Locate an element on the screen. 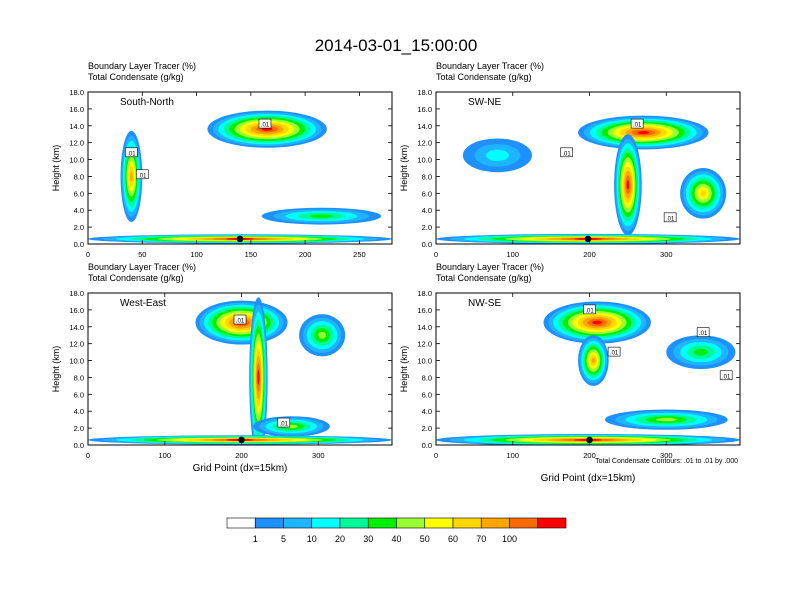 The image size is (792, 612). colorbar-label: 20 is located at coordinates (340, 539).